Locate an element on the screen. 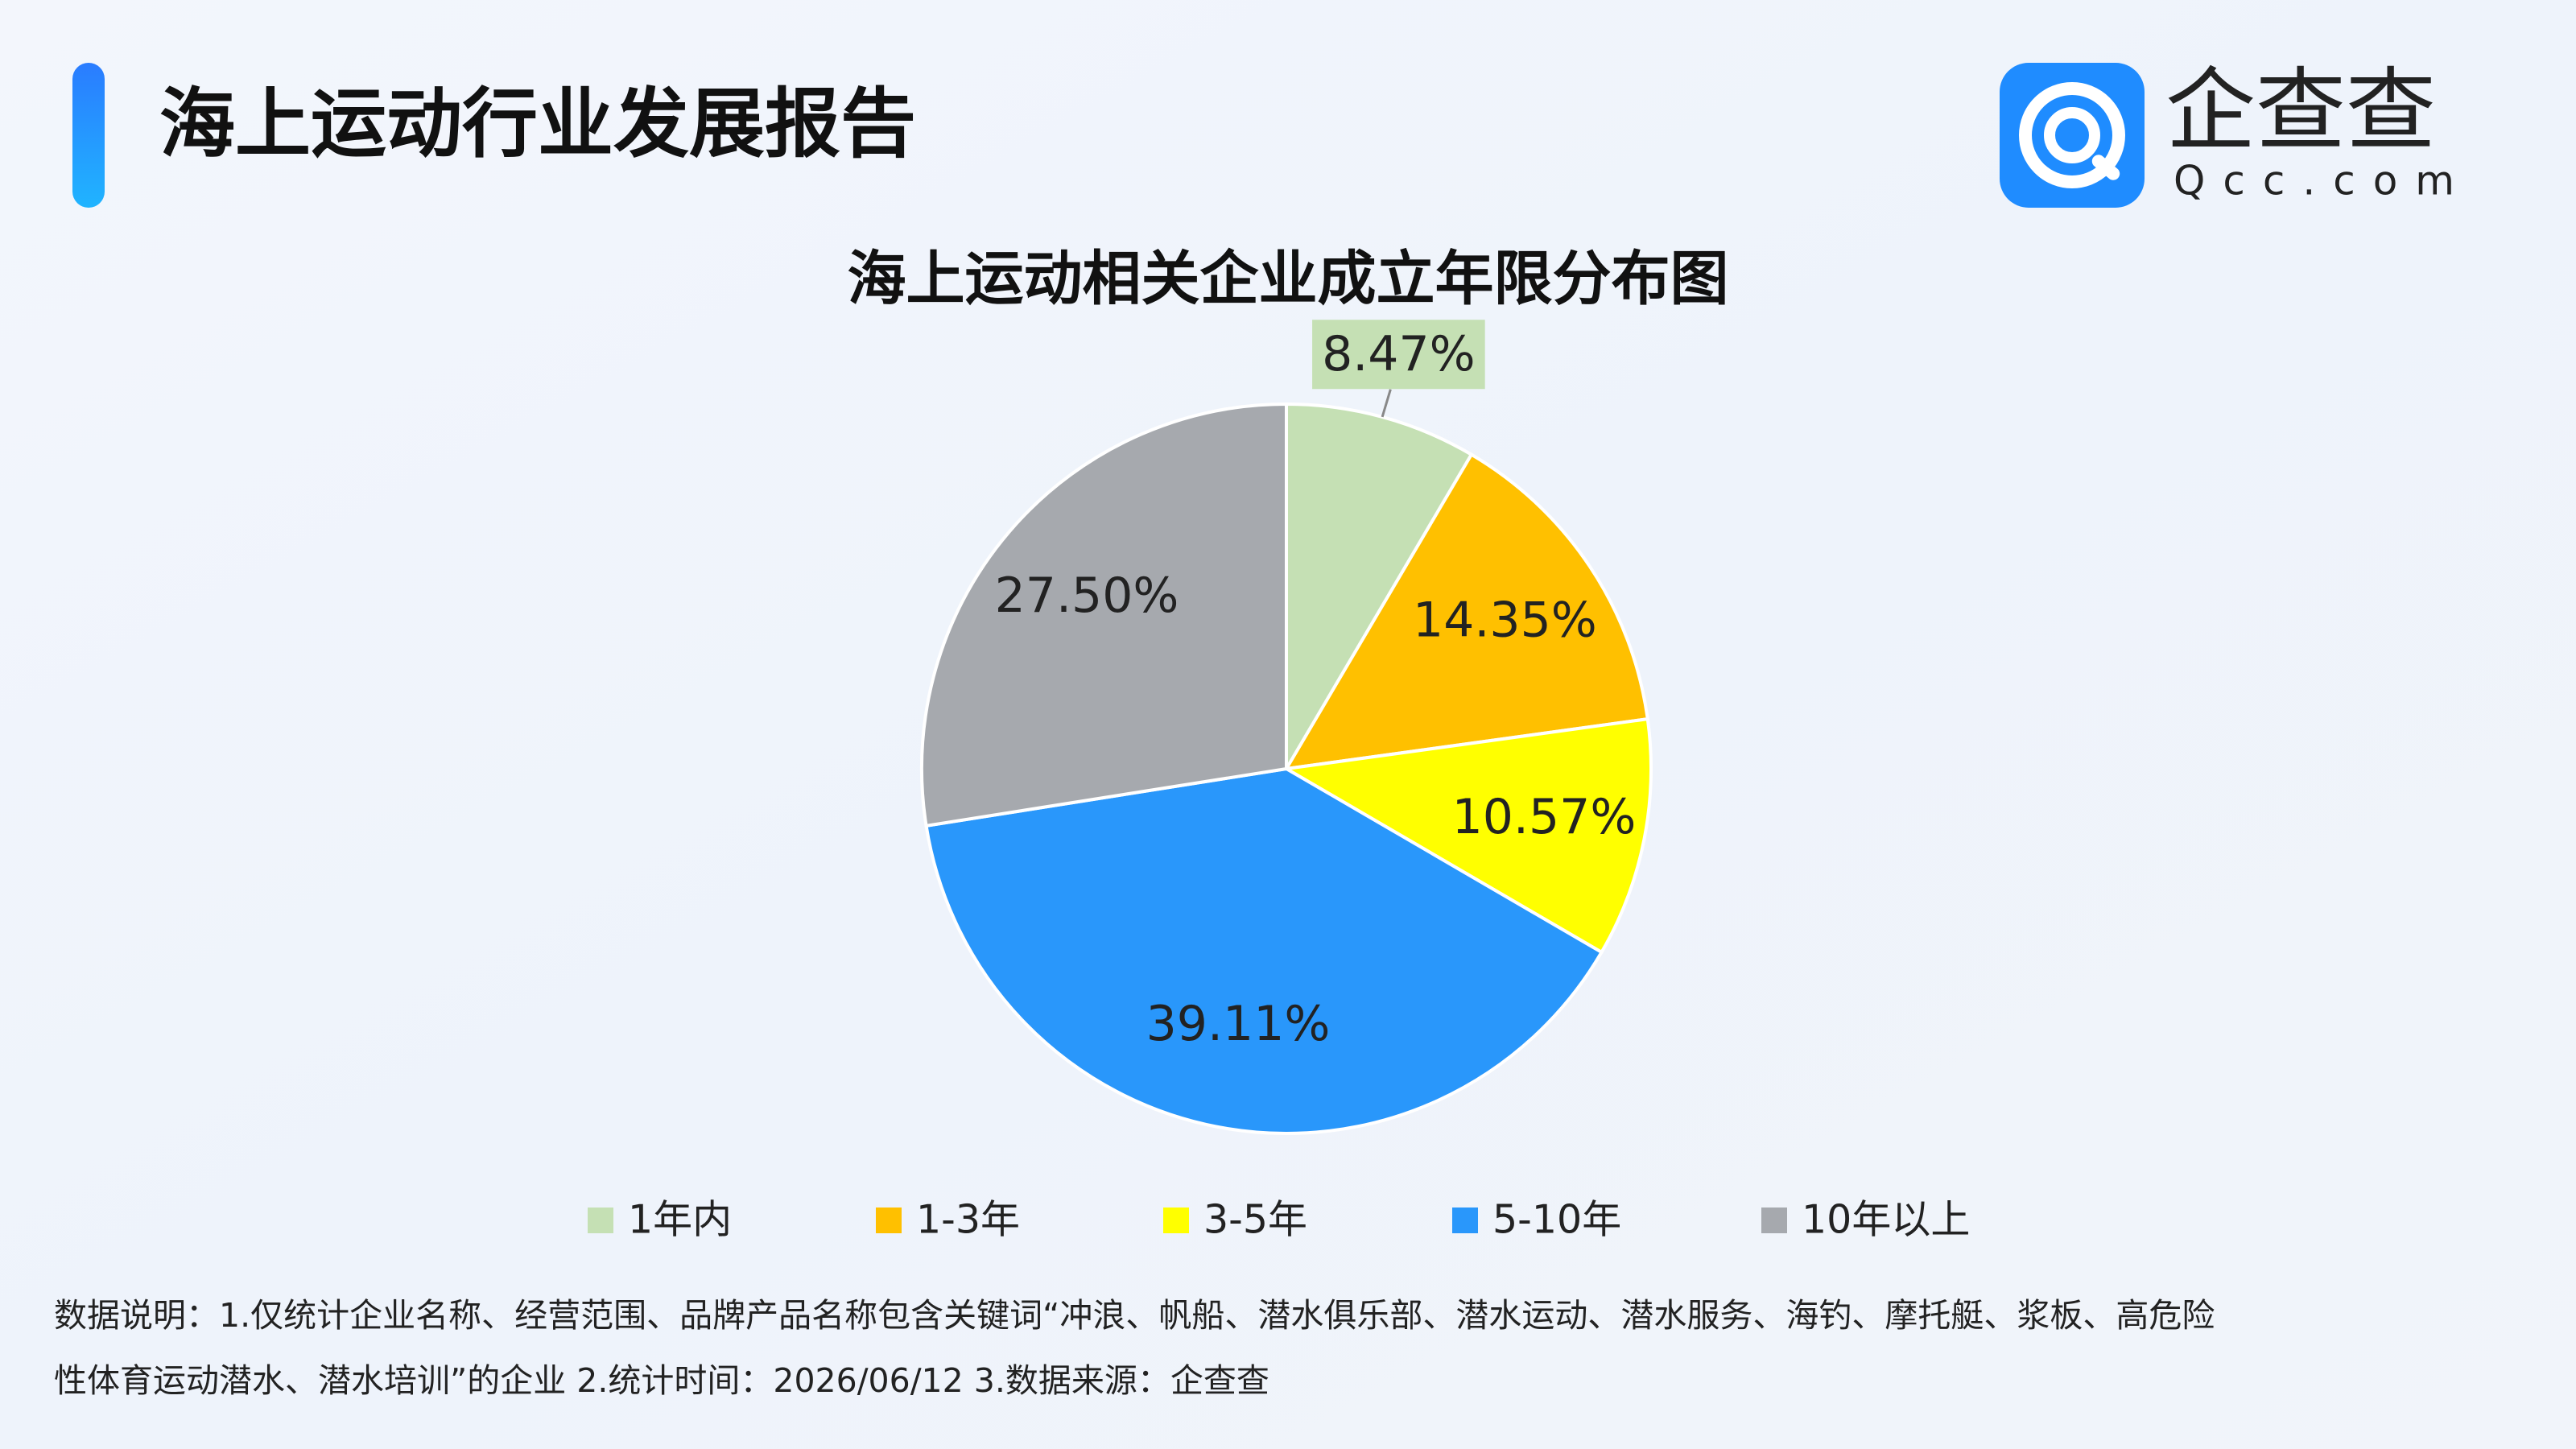 The height and width of the screenshot is (1449, 2576). data-label: 39.11% is located at coordinates (1238, 1024).